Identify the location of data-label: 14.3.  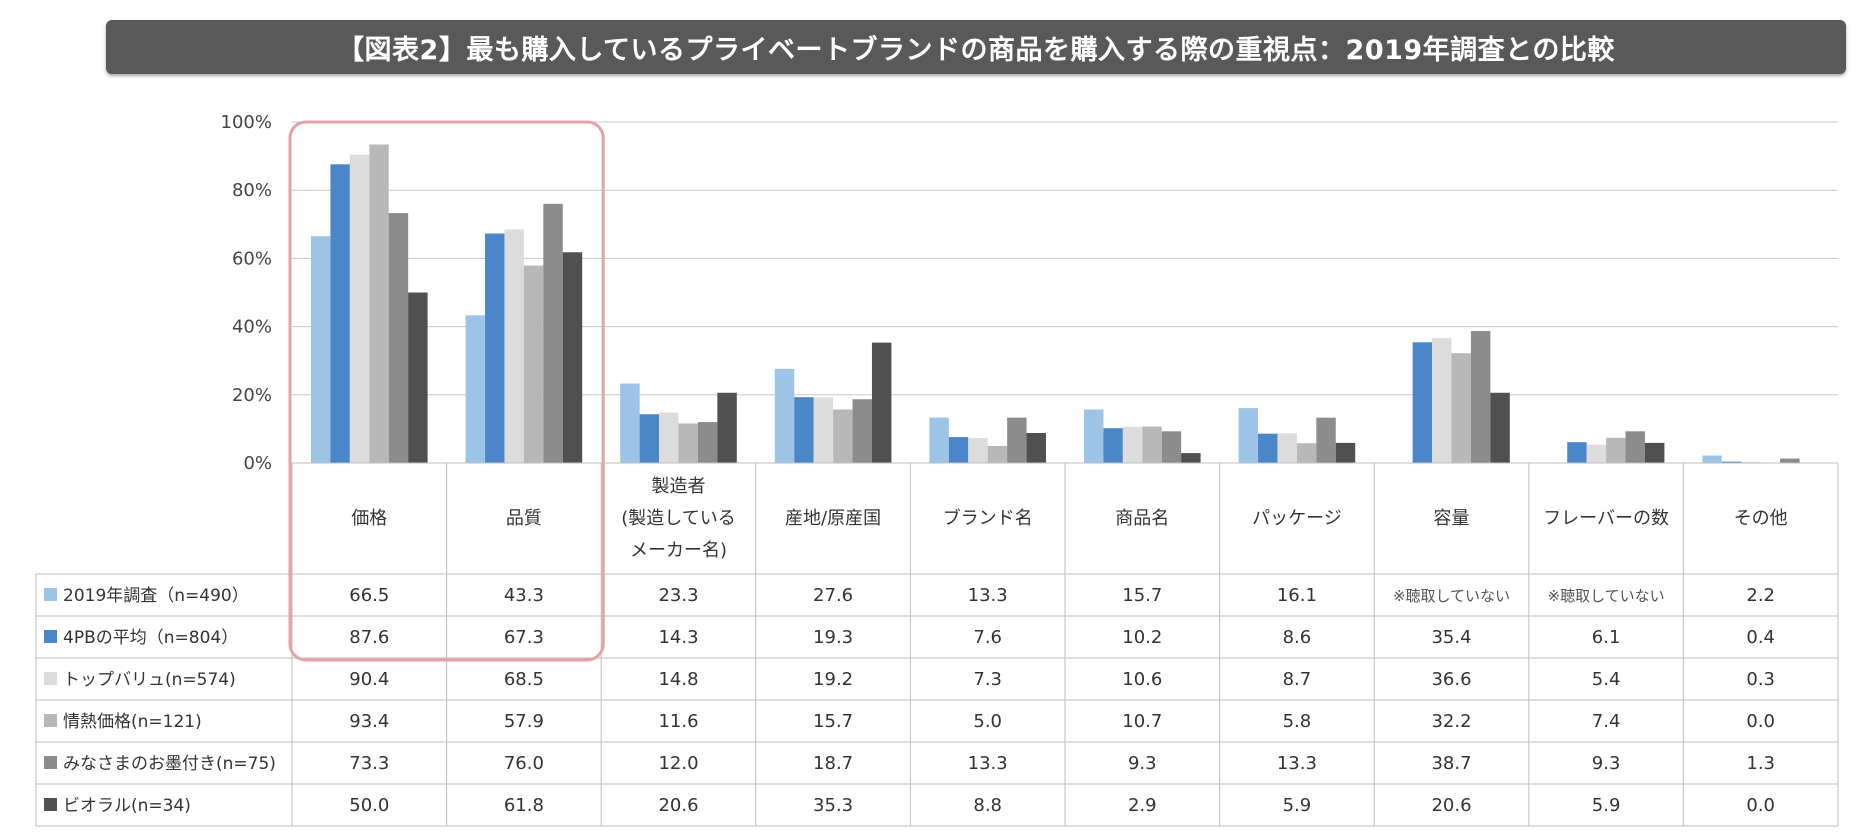
(678, 637).